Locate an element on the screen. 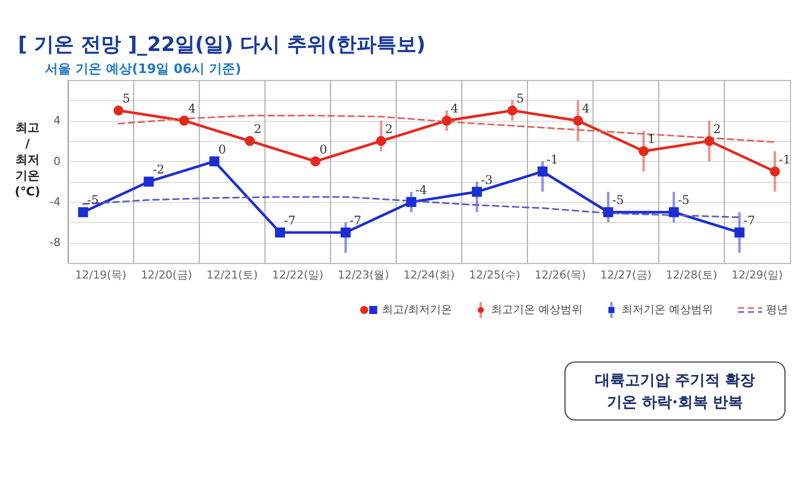 The height and width of the screenshot is (485, 801). x-tick-label: 12/25(수) is located at coordinates (494, 275).